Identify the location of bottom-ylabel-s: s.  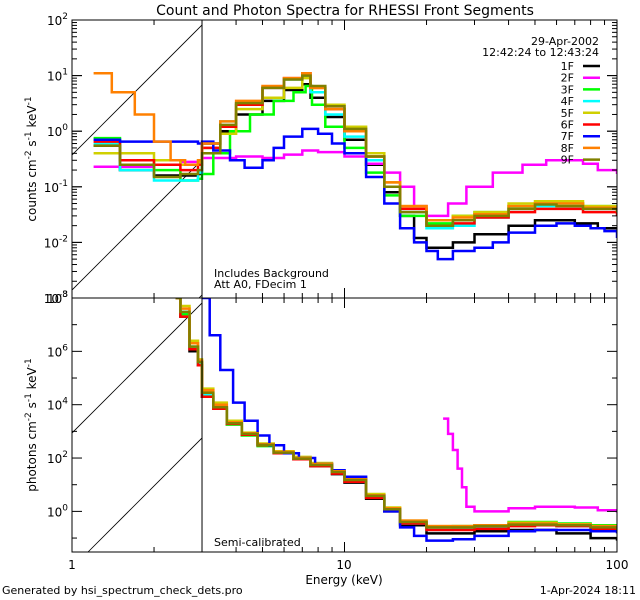
(32, 407).